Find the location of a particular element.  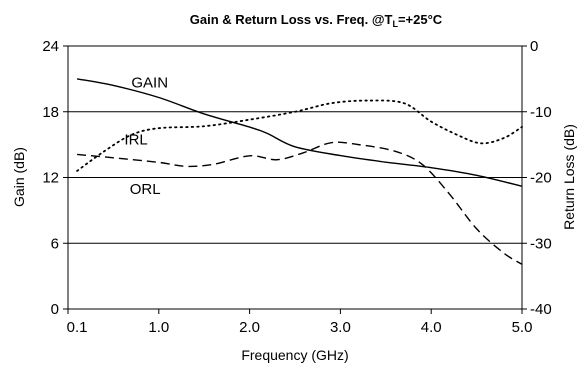

right-y-tick-label: -20 is located at coordinates (541, 178).